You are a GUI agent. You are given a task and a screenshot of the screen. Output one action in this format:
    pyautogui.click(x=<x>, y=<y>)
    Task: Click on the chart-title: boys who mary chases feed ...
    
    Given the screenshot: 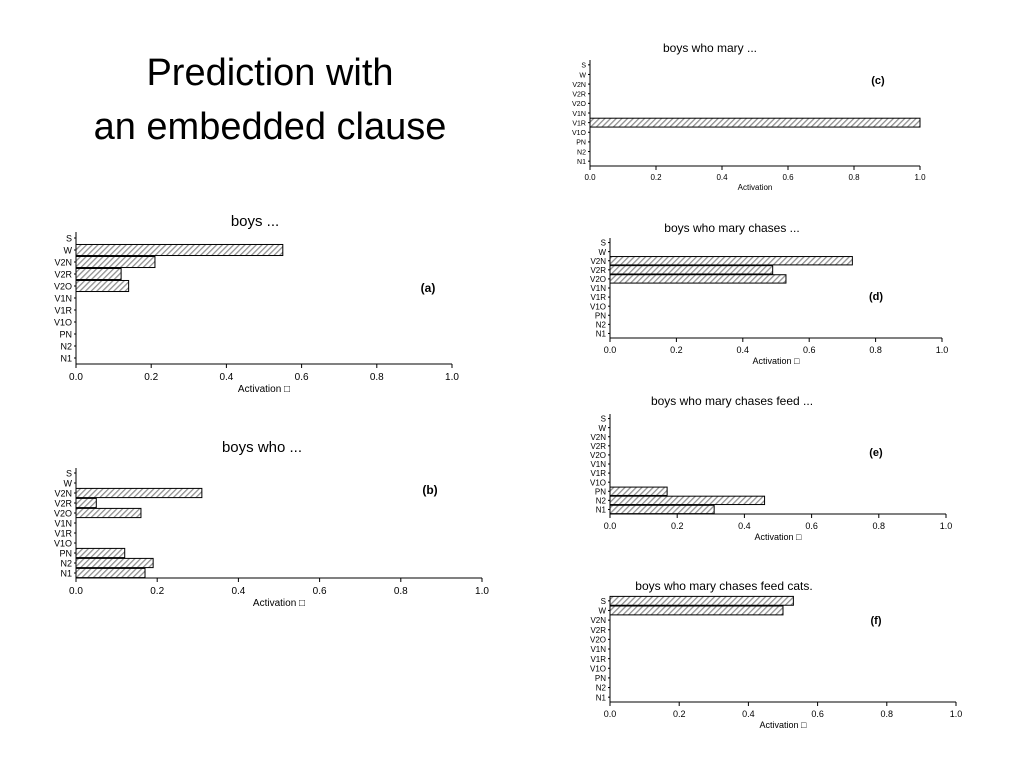 What is the action you would take?
    pyautogui.click(x=732, y=401)
    